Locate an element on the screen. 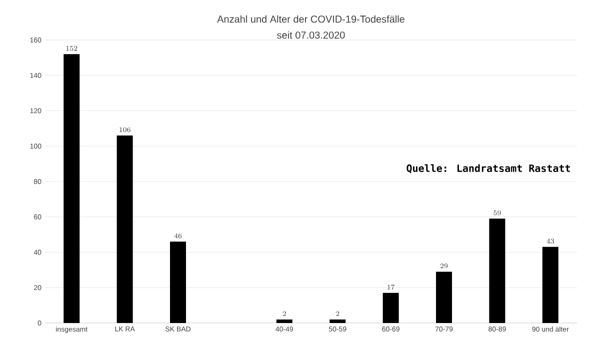 Image resolution: width=608 pixels, height=342 pixels. chart-subtitle: seit 07.03.2020 is located at coordinates (311, 35).